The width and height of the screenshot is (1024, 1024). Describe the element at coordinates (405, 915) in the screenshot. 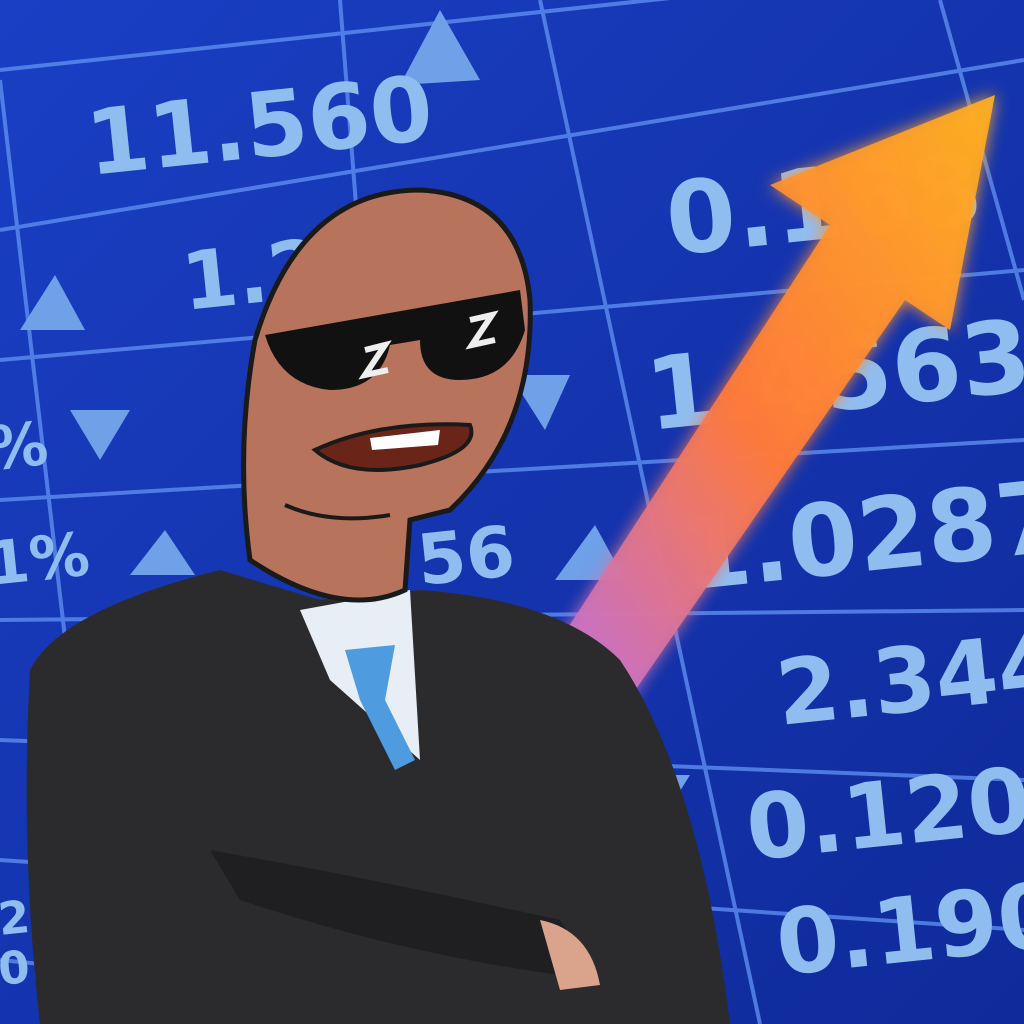

I see `crossed-arms` at that location.